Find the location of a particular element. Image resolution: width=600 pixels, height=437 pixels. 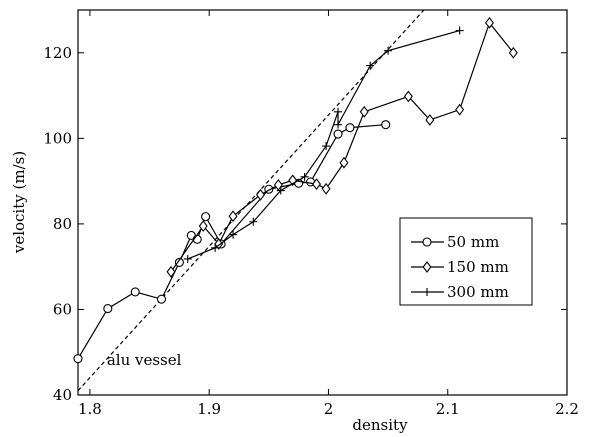

legend-entry: 50 mm is located at coordinates (455, 242).